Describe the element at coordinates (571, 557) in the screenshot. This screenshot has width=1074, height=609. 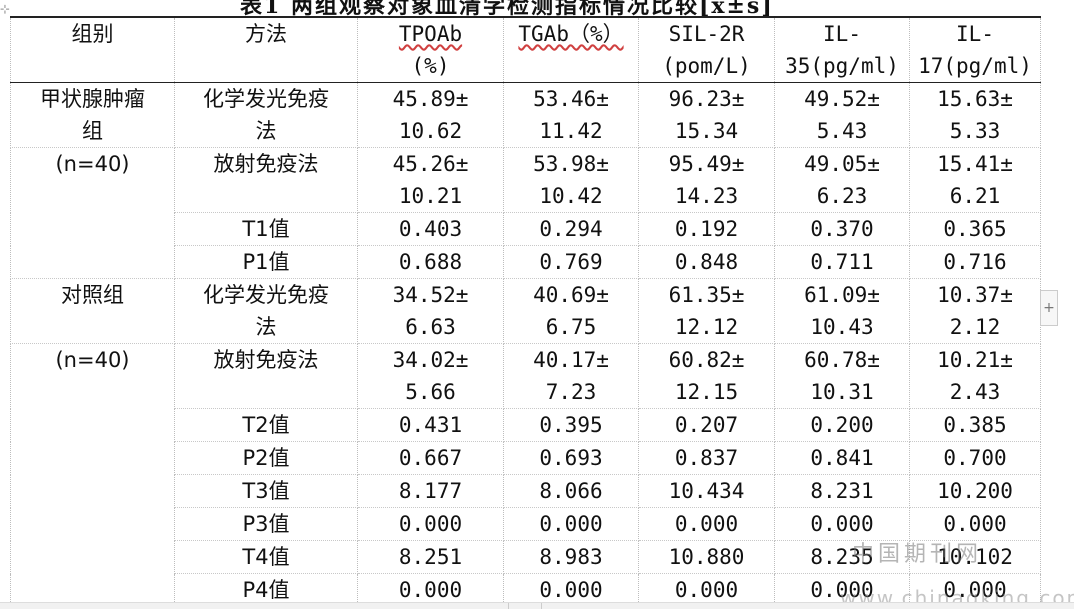
I see `stat-value: 8.983` at that location.